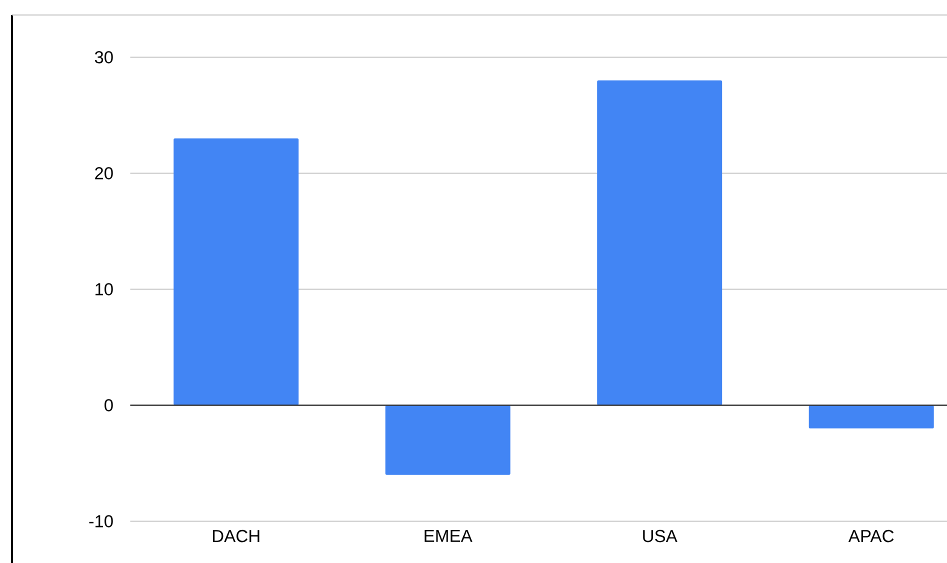 The image size is (947, 563). What do you see at coordinates (448, 536) in the screenshot?
I see `x-tick-label: EMEA` at bounding box center [448, 536].